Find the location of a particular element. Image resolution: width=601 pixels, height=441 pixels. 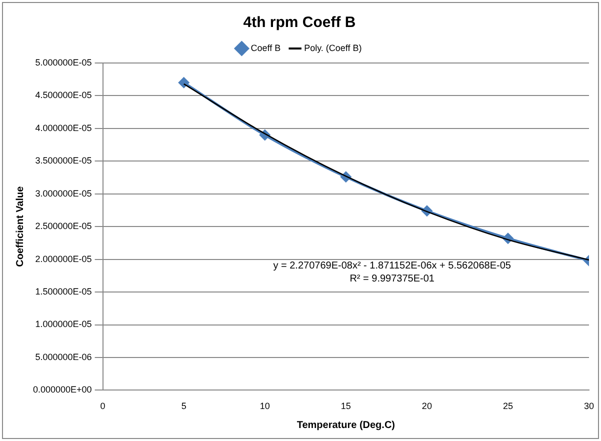

annotation: R² = 9.997375E-01 is located at coordinates (392, 279).